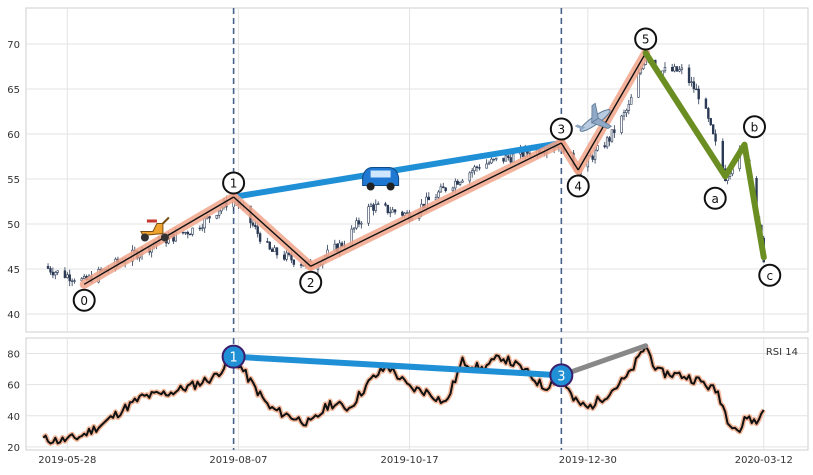 The height and width of the screenshot is (475, 813). I want to click on scooter-seat, so click(151, 221).